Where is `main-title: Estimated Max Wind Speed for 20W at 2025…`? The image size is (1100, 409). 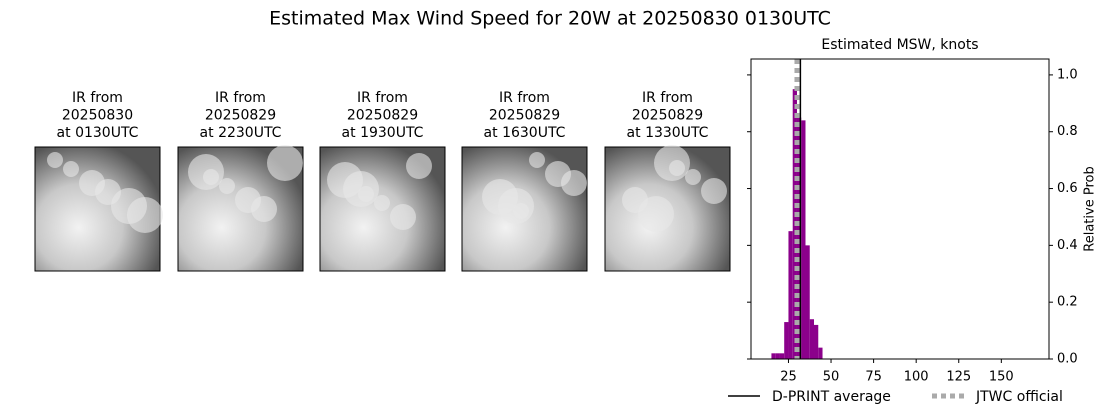 main-title: Estimated Max Wind Speed for 20W at 2025… is located at coordinates (550, 19).